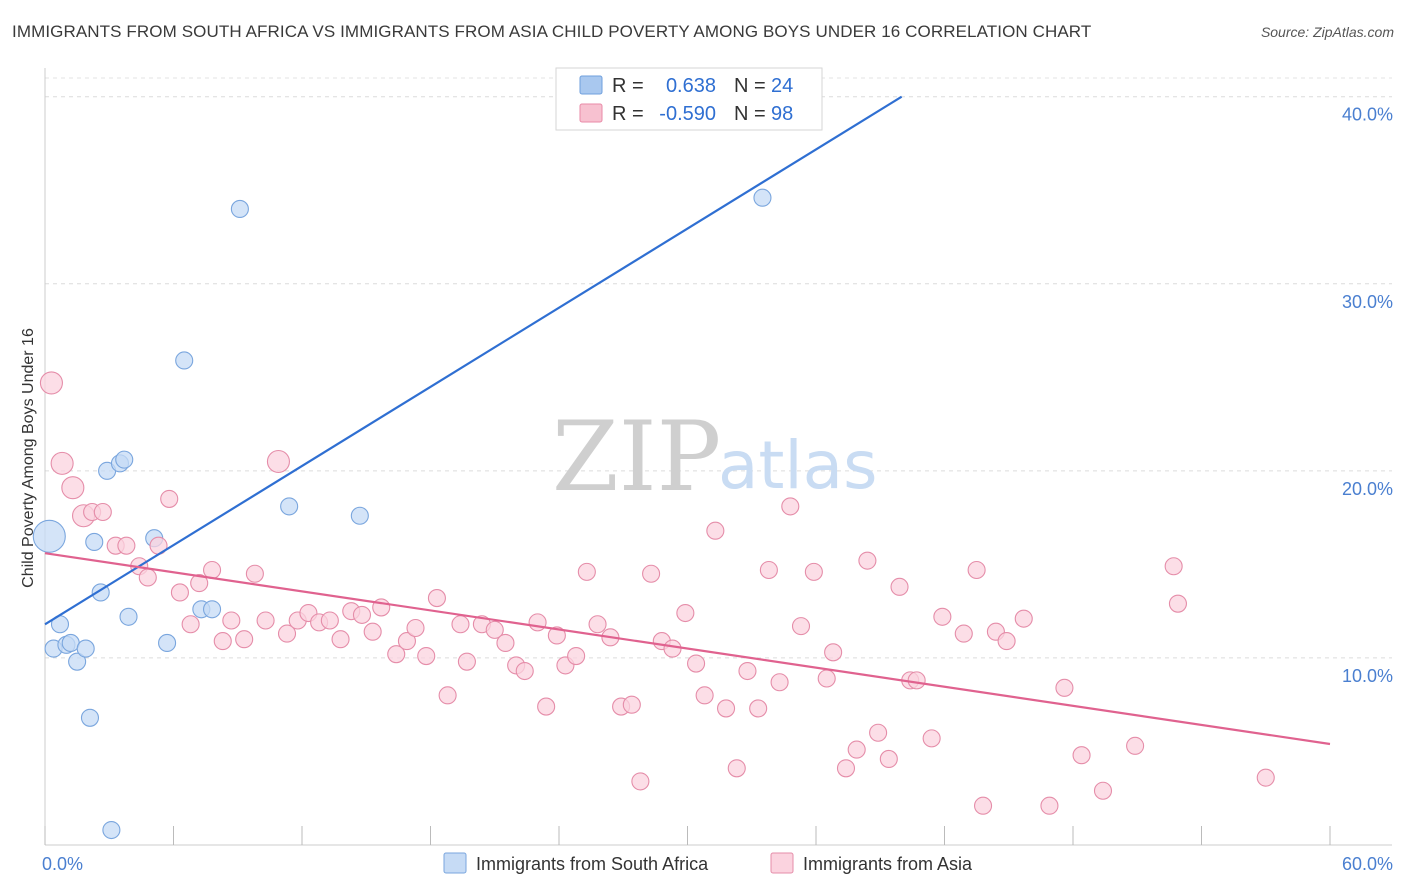 The width and height of the screenshot is (1406, 892). What do you see at coordinates (1367, 864) in the screenshot?
I see `x-tick-label: 60.0%` at bounding box center [1367, 864].